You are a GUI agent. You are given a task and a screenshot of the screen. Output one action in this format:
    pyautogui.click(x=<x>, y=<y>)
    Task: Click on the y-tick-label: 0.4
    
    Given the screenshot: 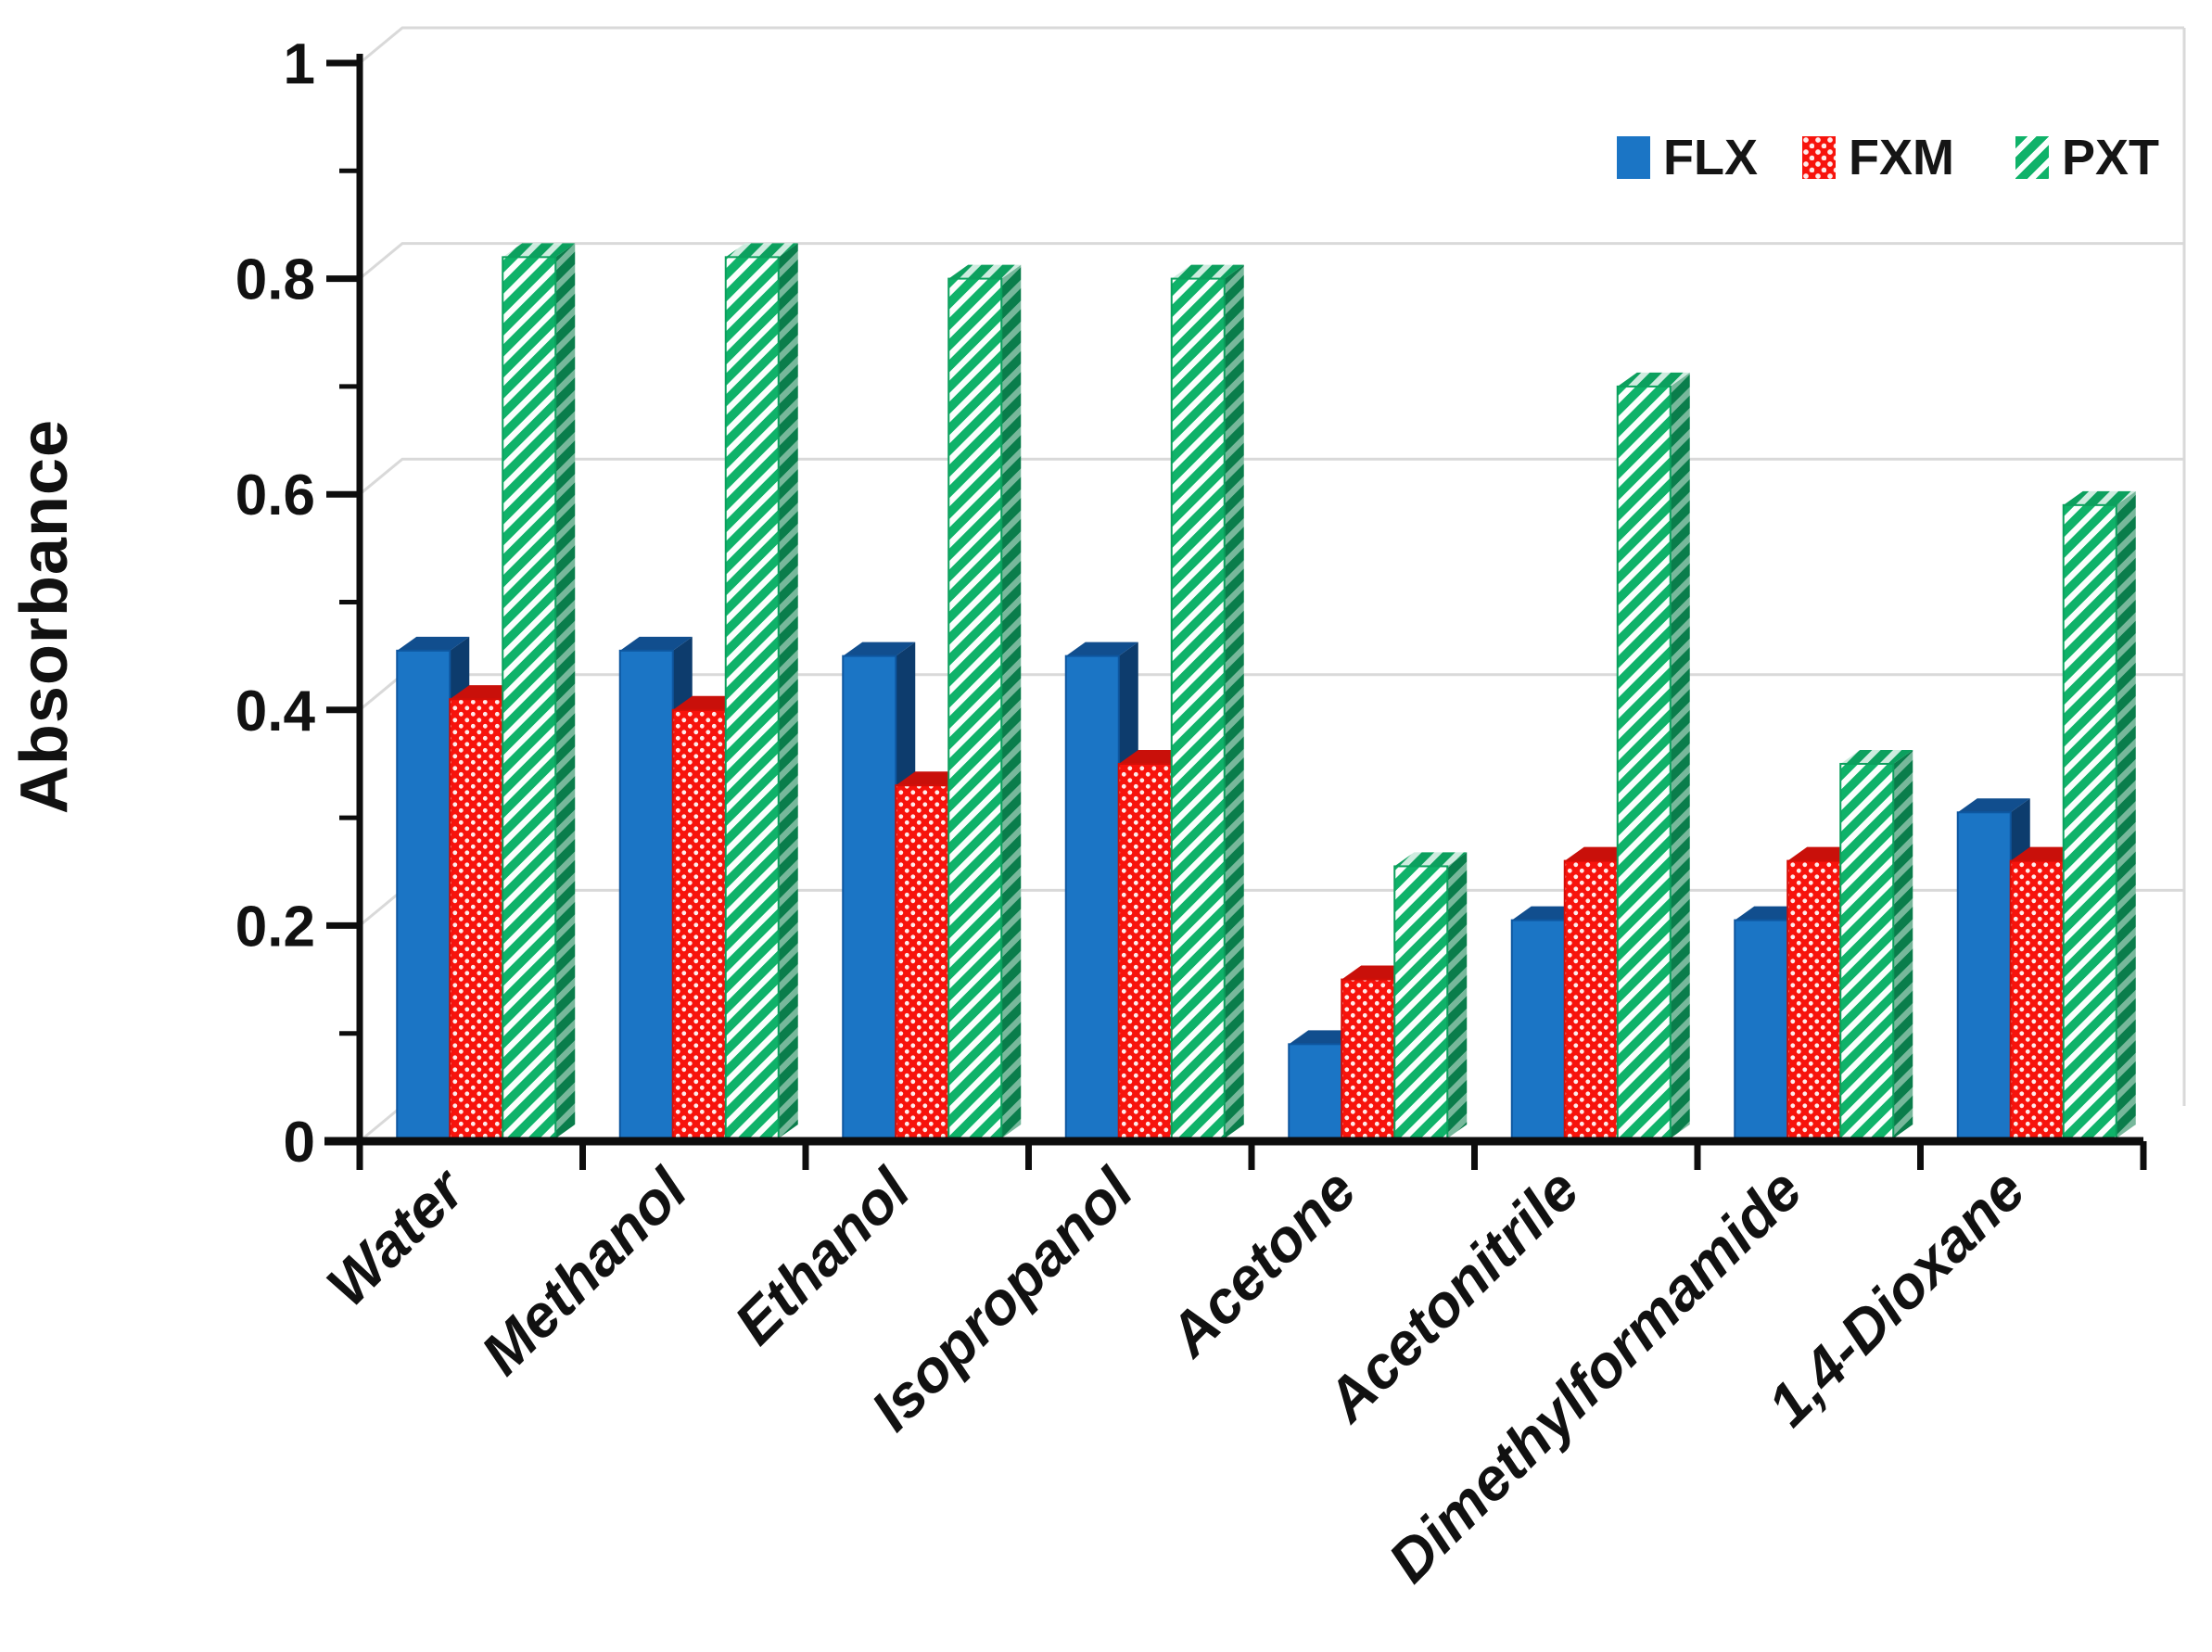 What is the action you would take?
    pyautogui.click(x=275, y=711)
    